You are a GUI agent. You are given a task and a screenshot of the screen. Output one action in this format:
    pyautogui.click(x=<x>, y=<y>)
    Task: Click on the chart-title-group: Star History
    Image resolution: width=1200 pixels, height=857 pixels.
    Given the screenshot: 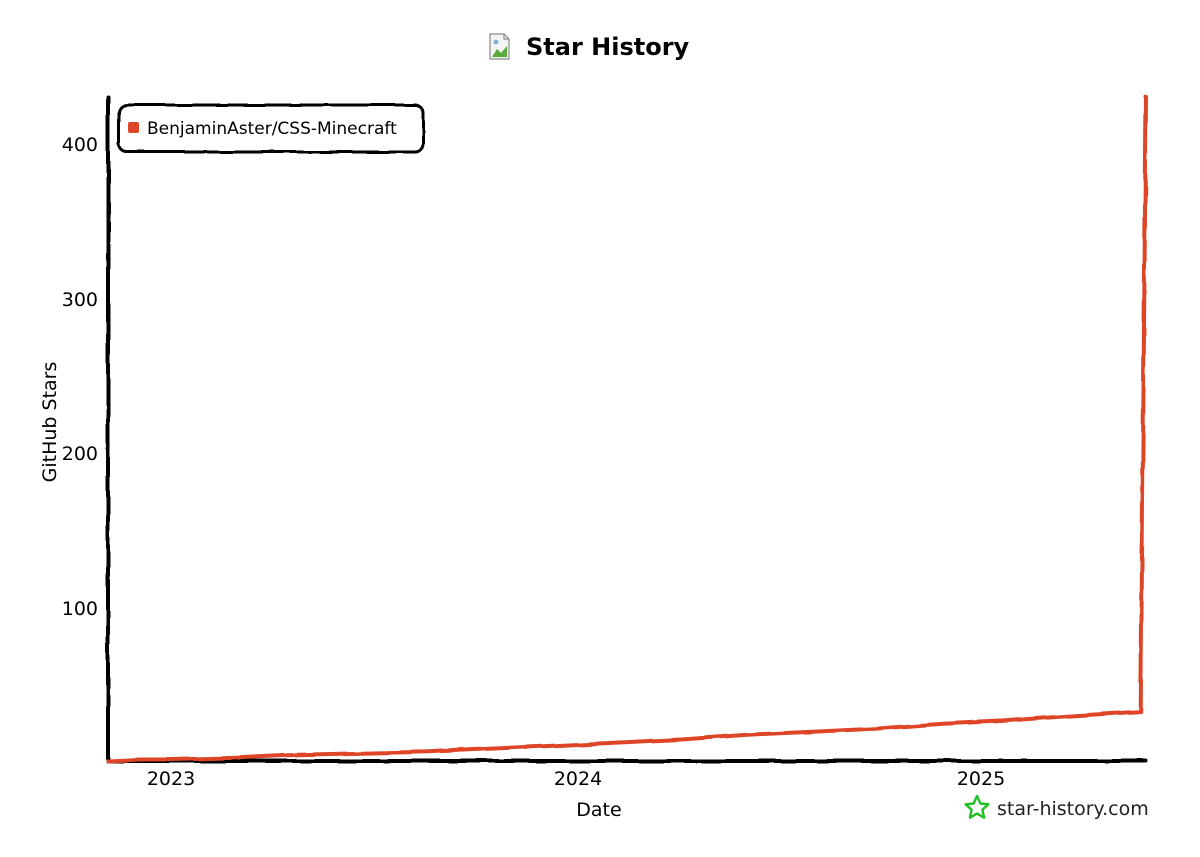 What is the action you would take?
    pyautogui.click(x=589, y=47)
    